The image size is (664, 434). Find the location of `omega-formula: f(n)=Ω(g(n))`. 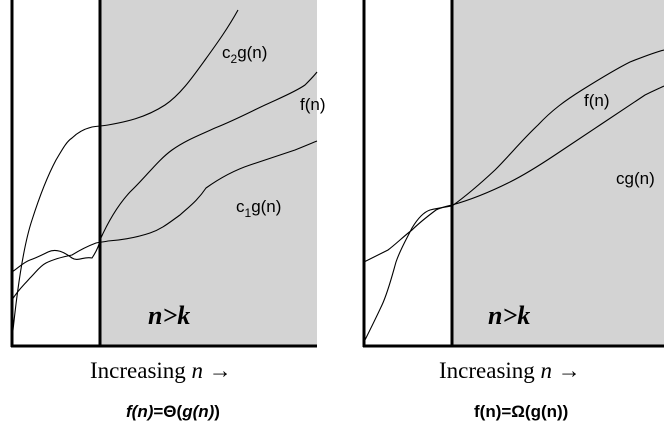

omega-formula: f(n)=Ω(g(n)) is located at coordinates (521, 411).